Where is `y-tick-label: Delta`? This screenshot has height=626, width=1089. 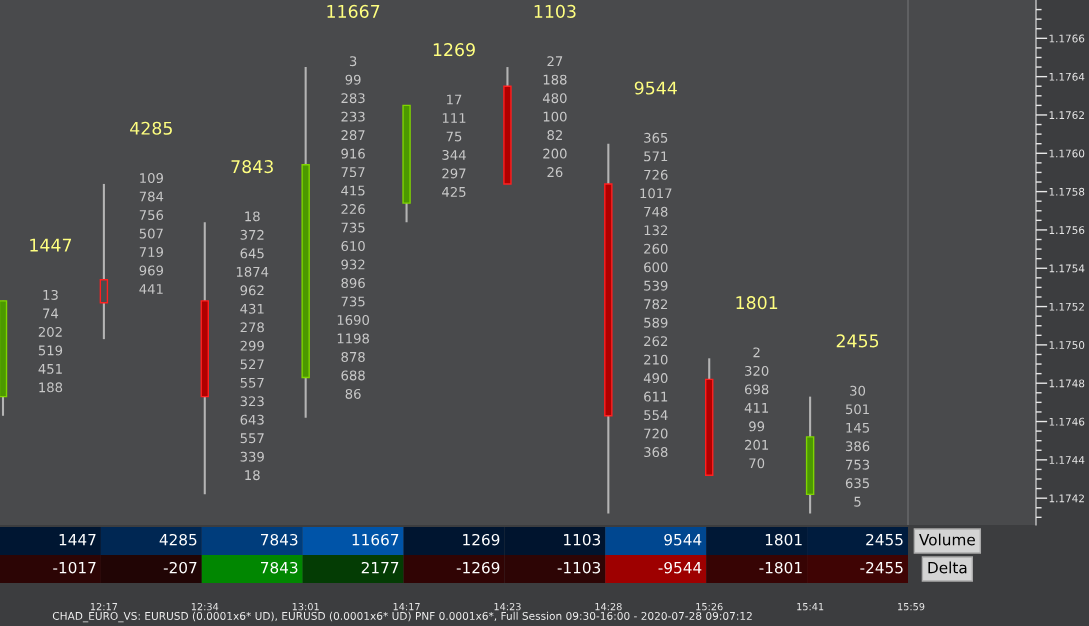
y-tick-label: Delta is located at coordinates (947, 567).